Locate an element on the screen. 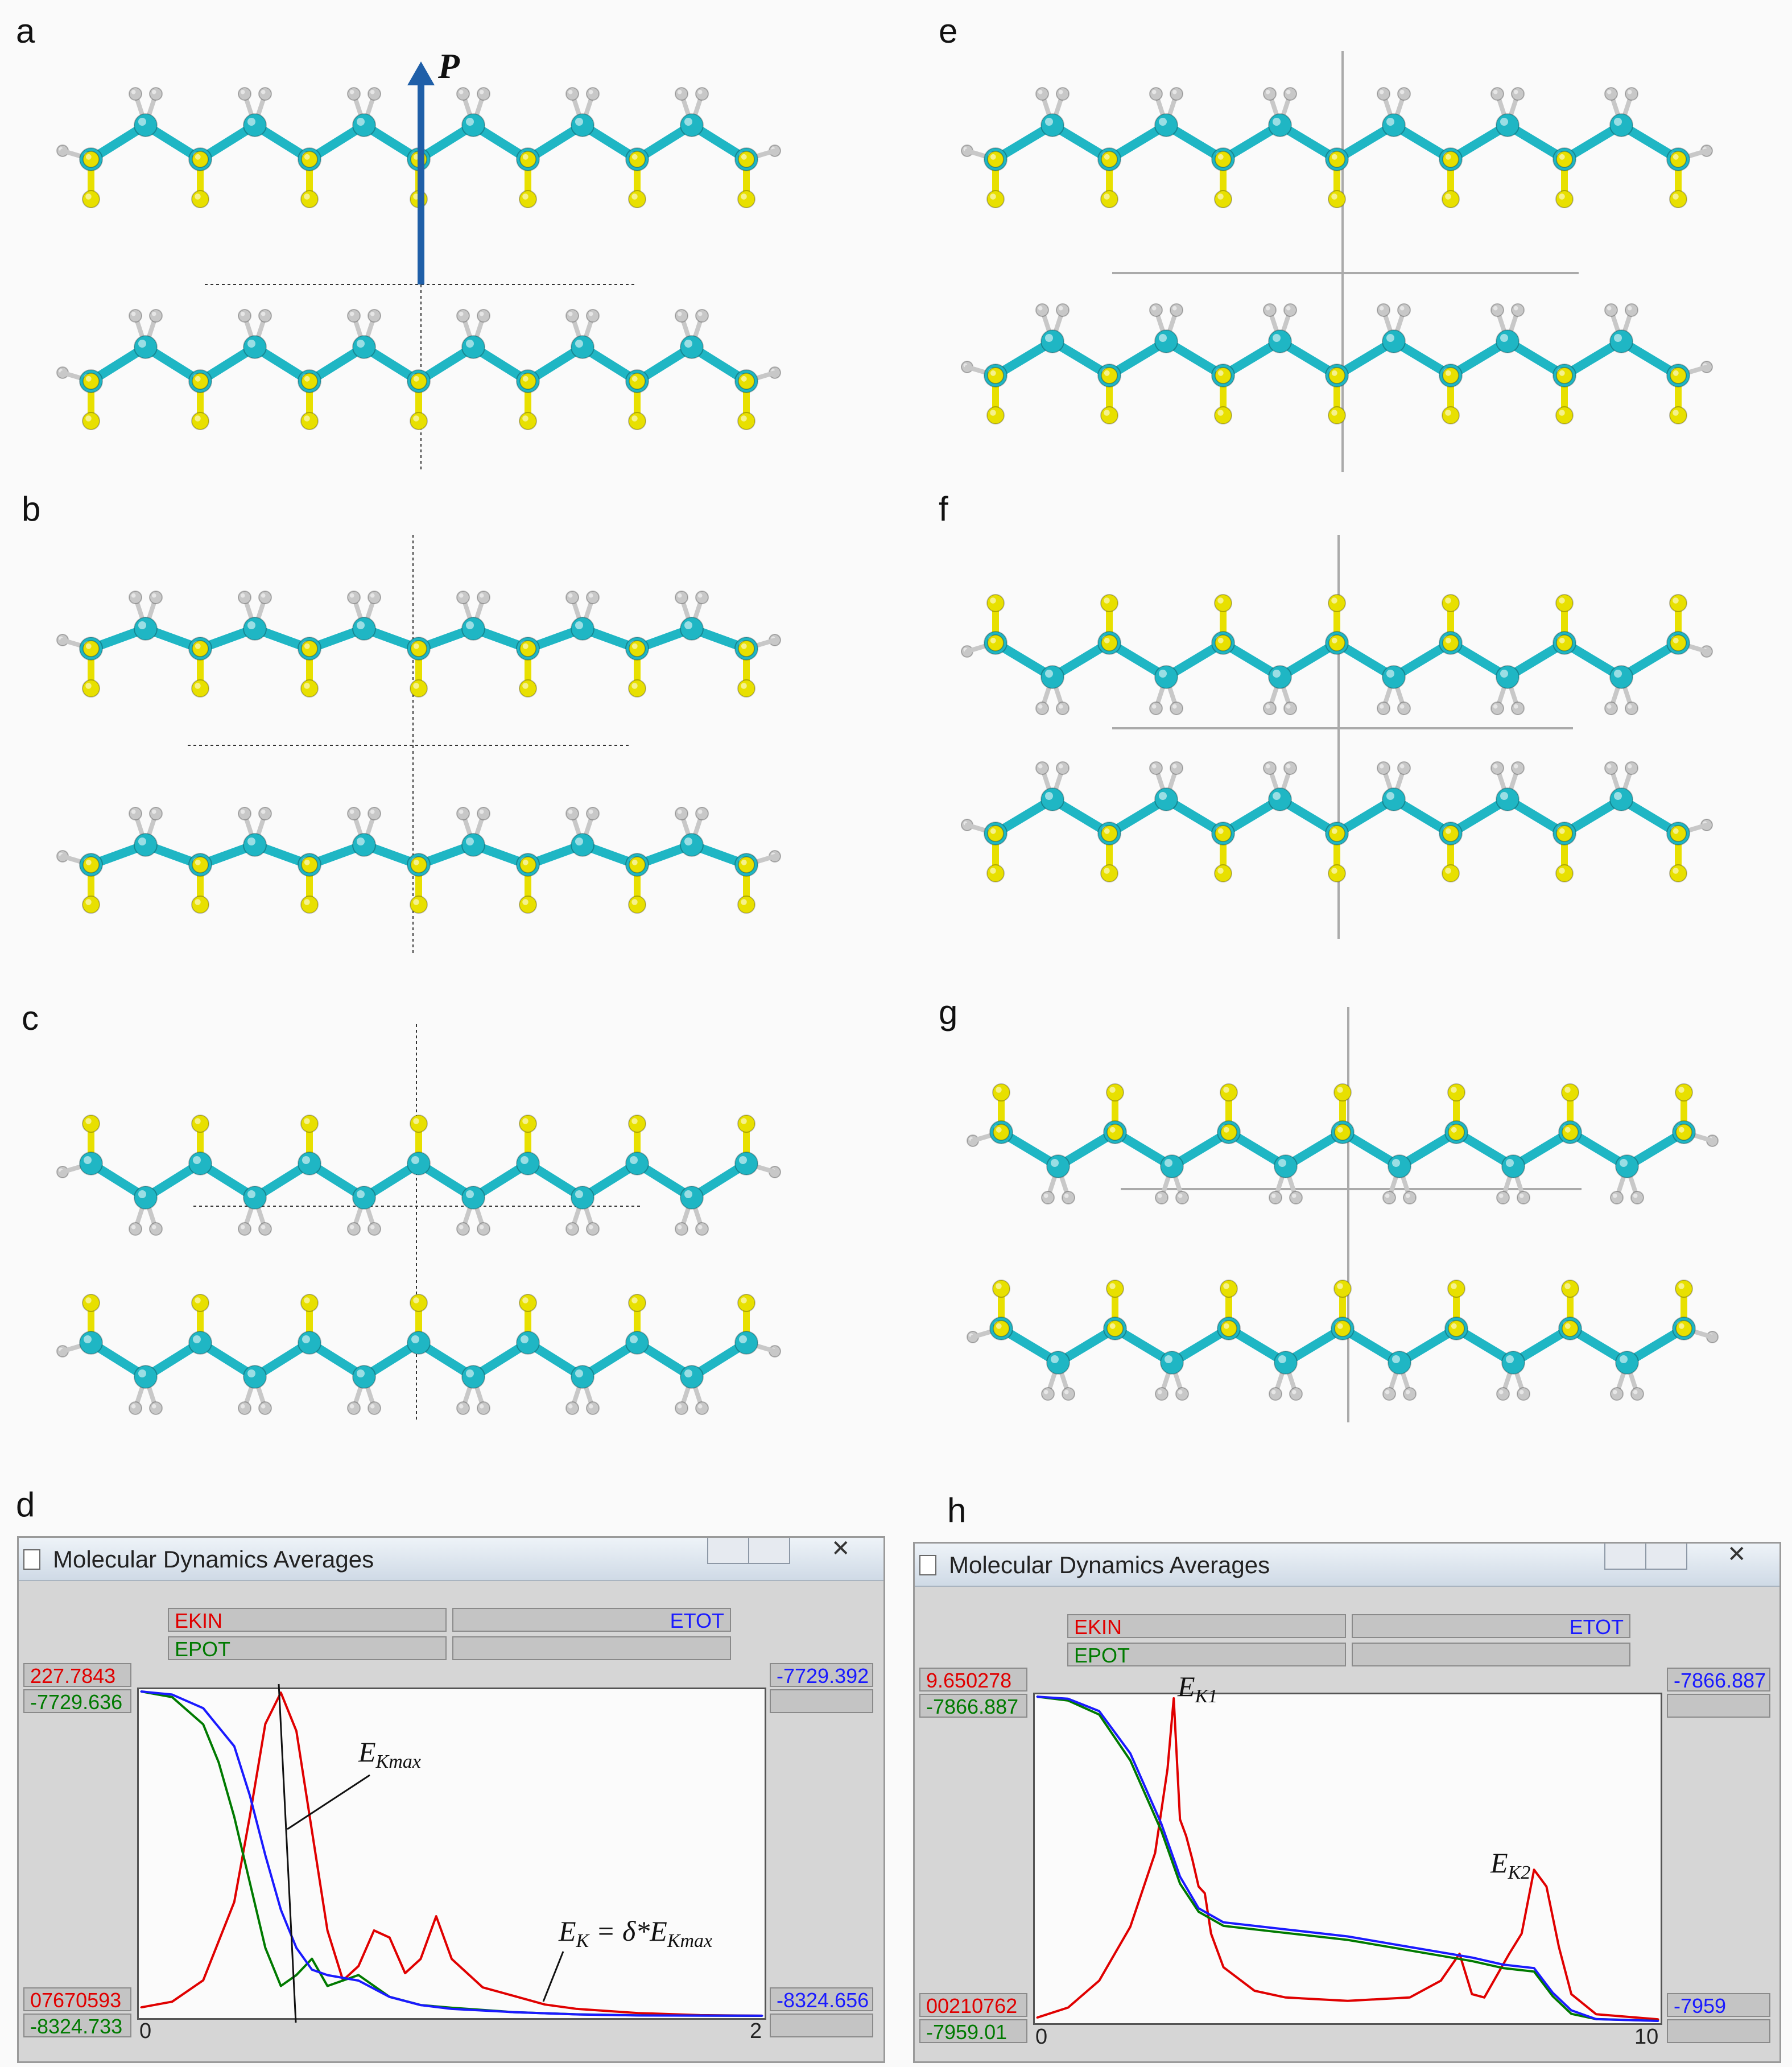 The image size is (1792, 2067). panel-letter-c: c is located at coordinates (30, 1018).